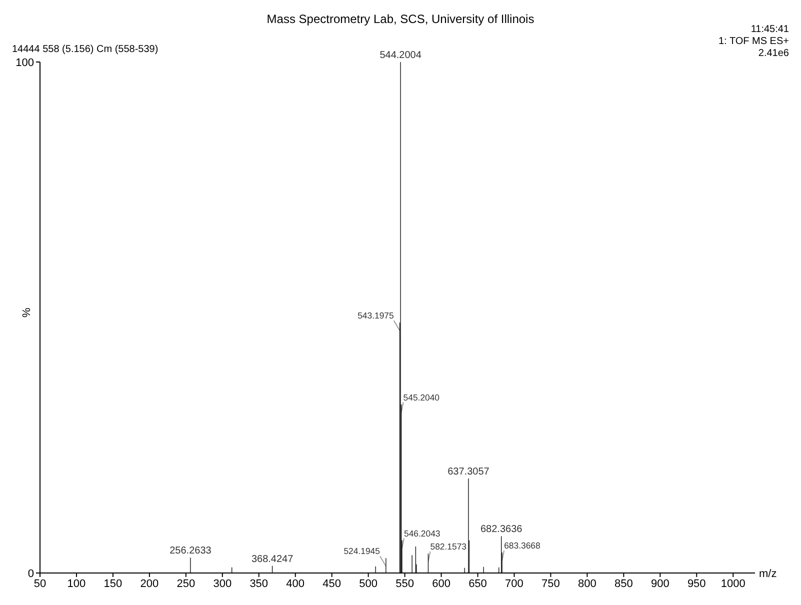 The height and width of the screenshot is (605, 801). Describe the element at coordinates (660, 584) in the screenshot. I see `x-tick-label: 900` at that location.